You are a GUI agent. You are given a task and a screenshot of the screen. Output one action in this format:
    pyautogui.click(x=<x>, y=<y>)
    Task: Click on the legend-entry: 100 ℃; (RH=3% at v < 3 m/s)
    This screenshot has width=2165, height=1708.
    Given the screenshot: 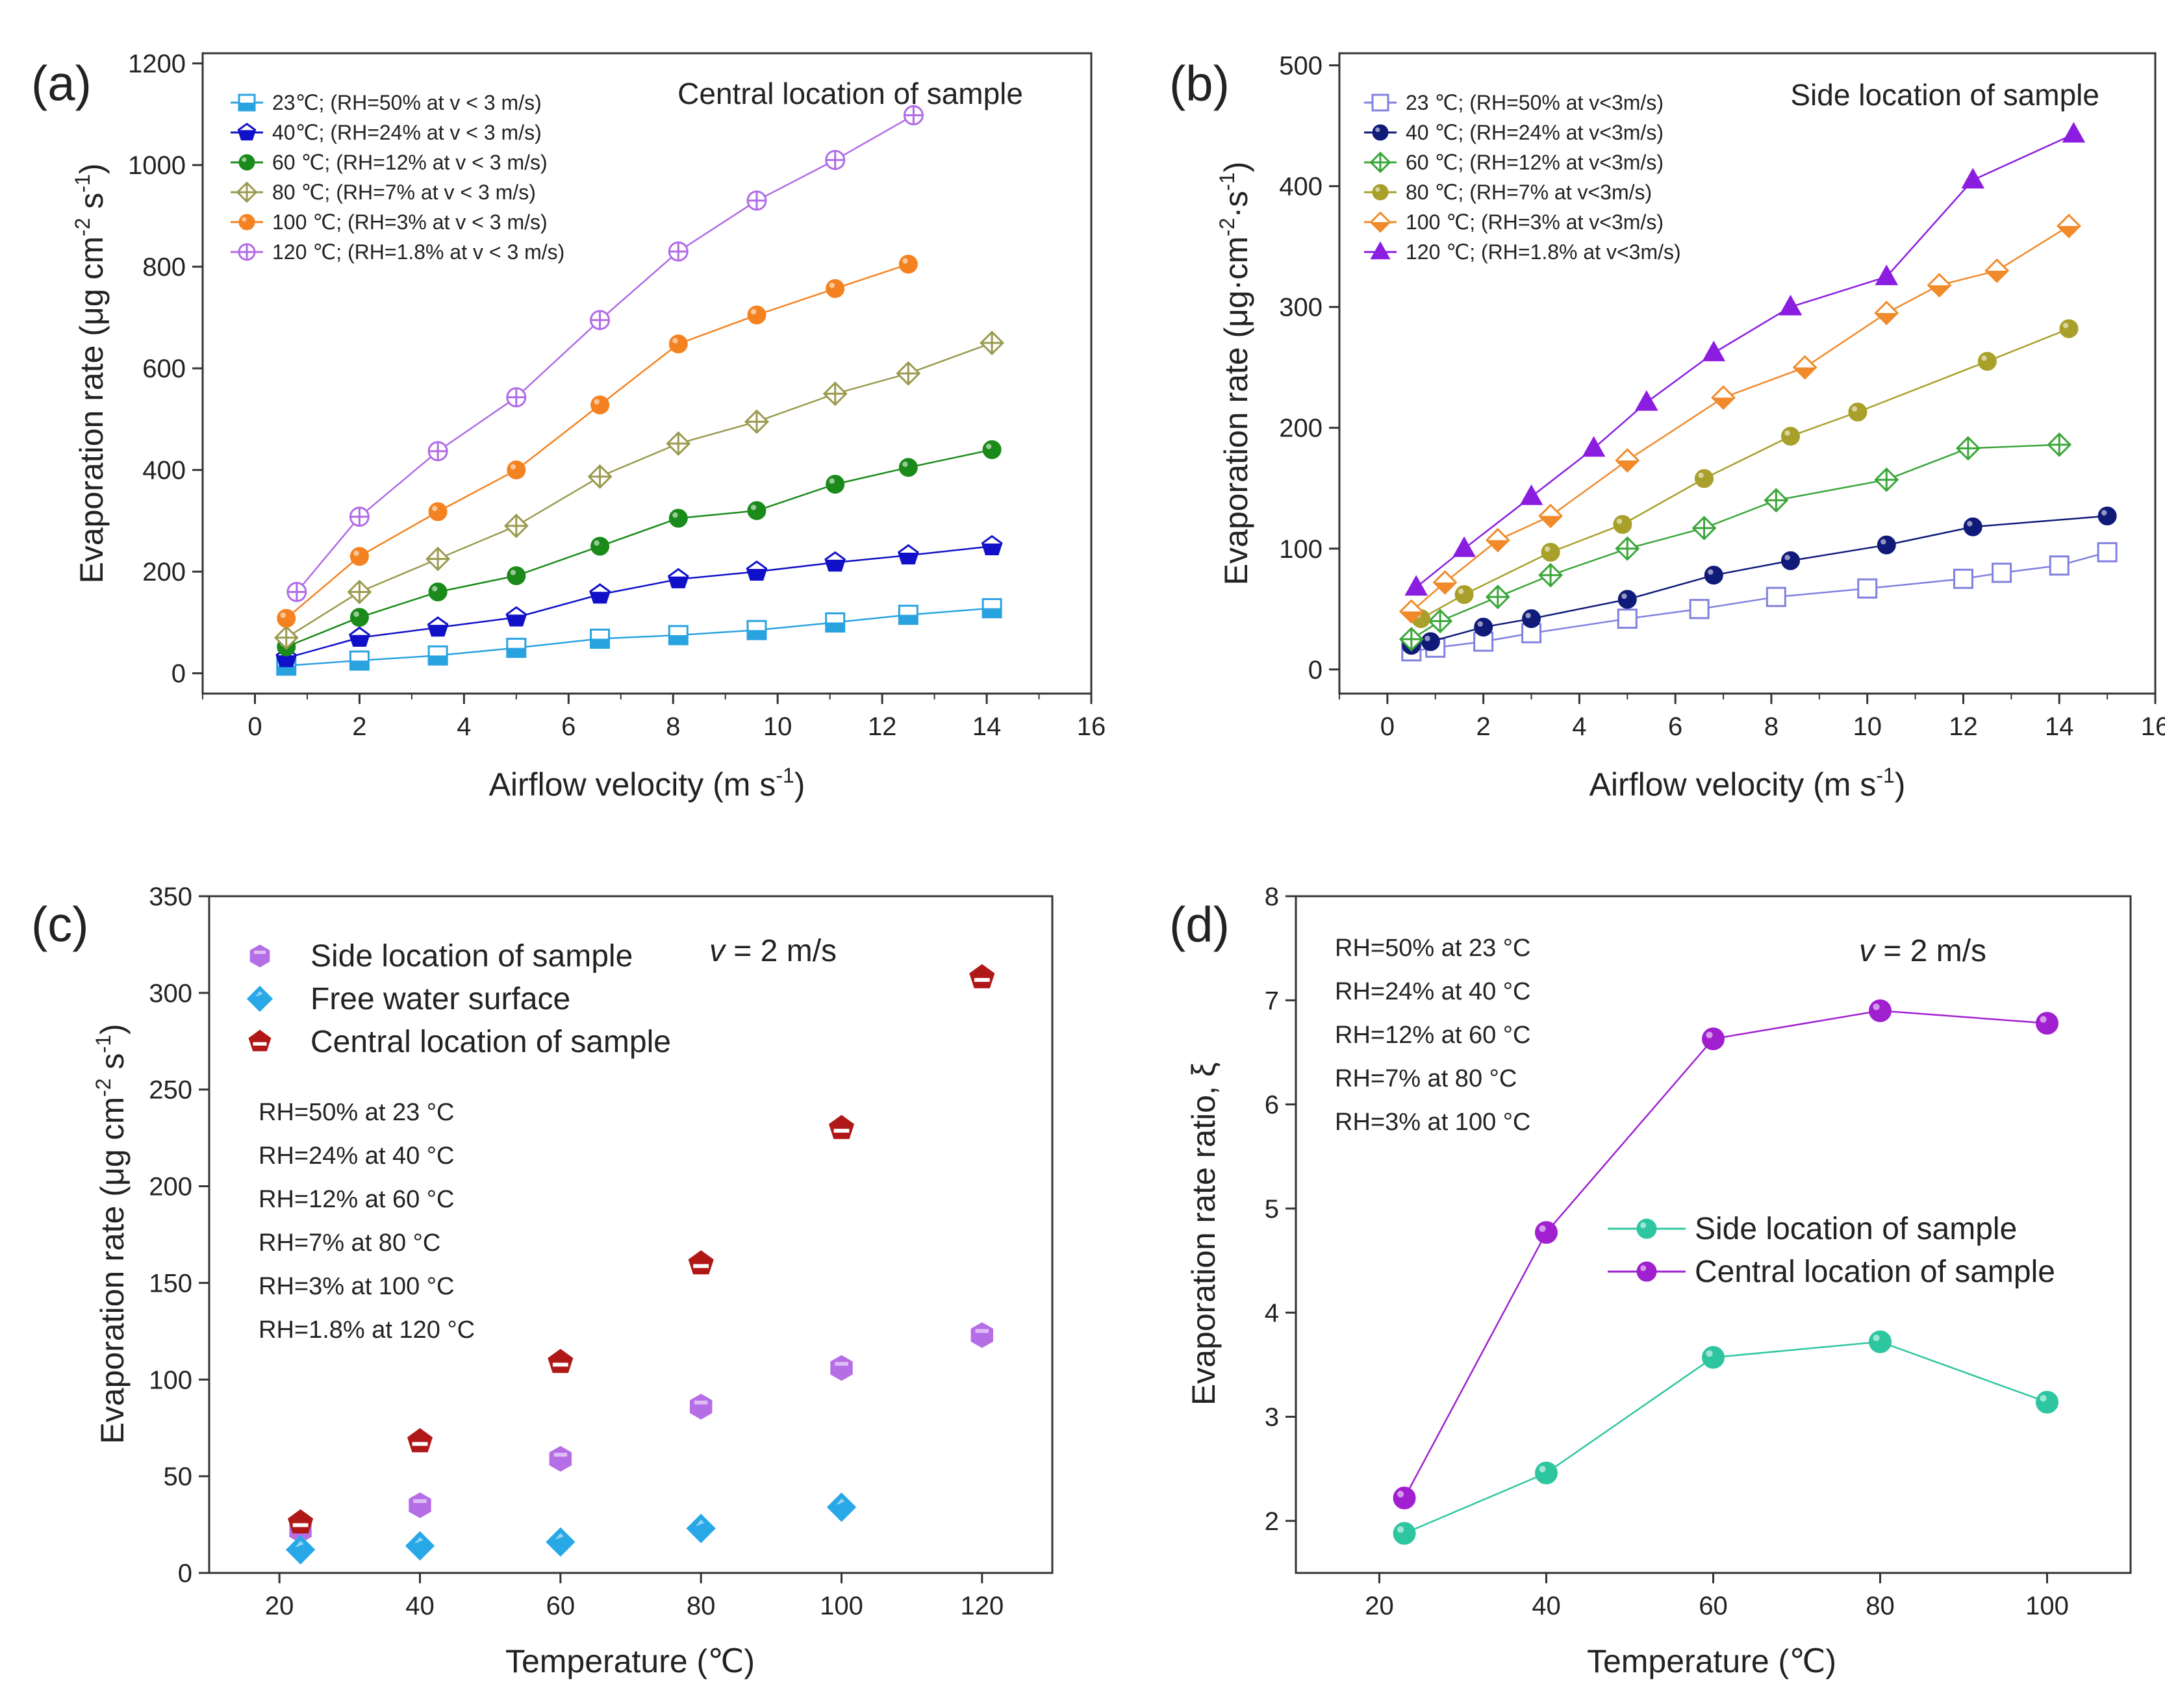 What is the action you would take?
    pyautogui.click(x=389, y=222)
    